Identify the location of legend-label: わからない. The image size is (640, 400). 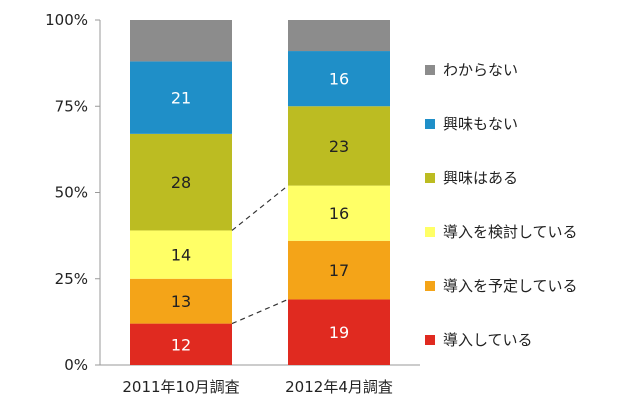
(480, 70).